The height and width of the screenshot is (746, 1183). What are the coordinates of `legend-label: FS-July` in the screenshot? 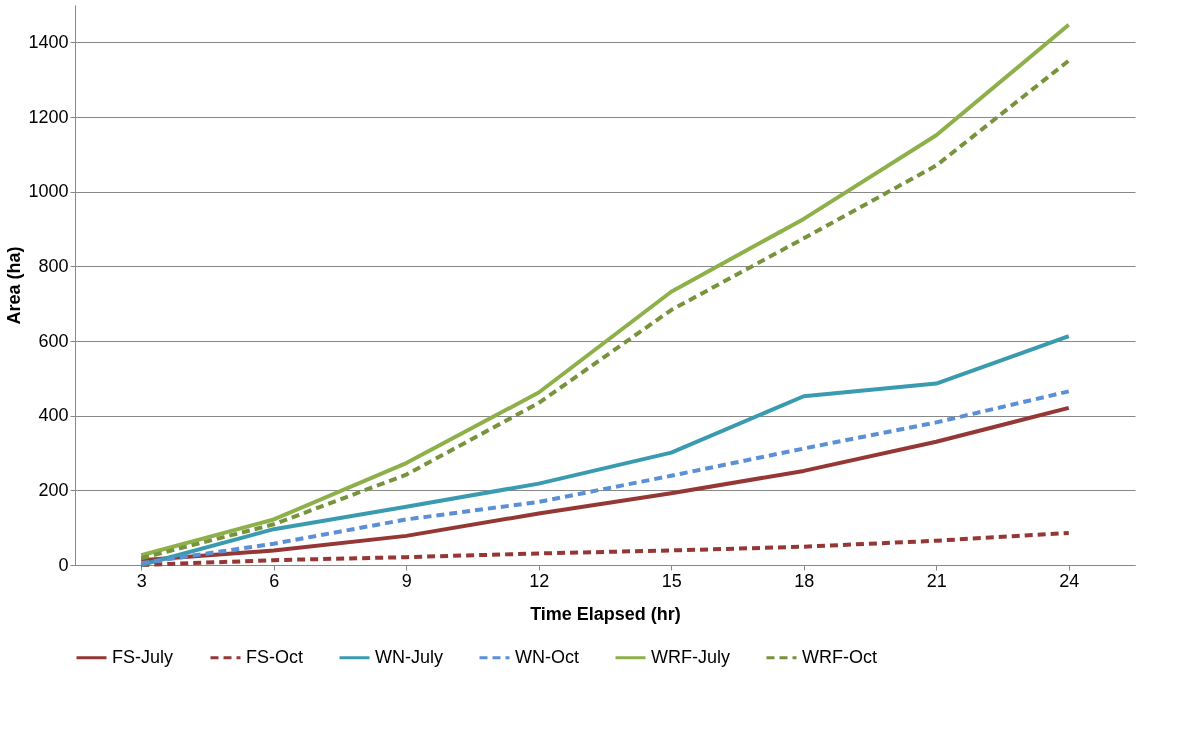 It's located at (143, 656).